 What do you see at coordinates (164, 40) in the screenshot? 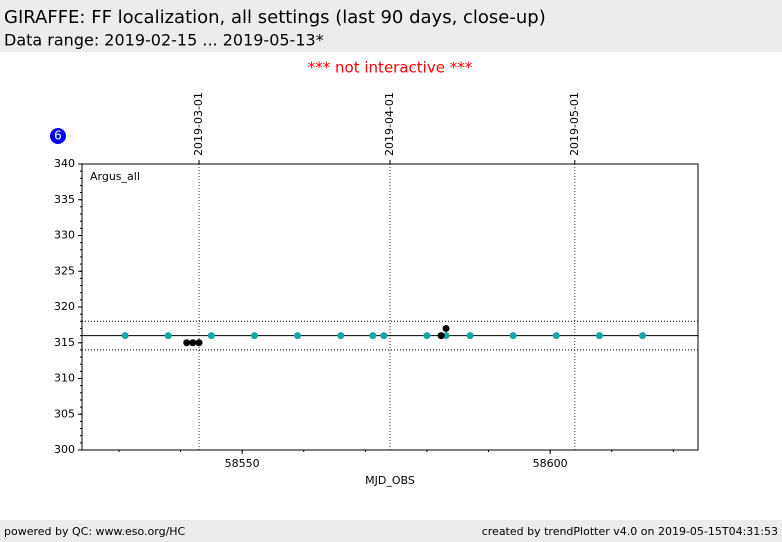
I see `subtitle: Data range: 2019-02-15 ... 2019-05-13*` at bounding box center [164, 40].